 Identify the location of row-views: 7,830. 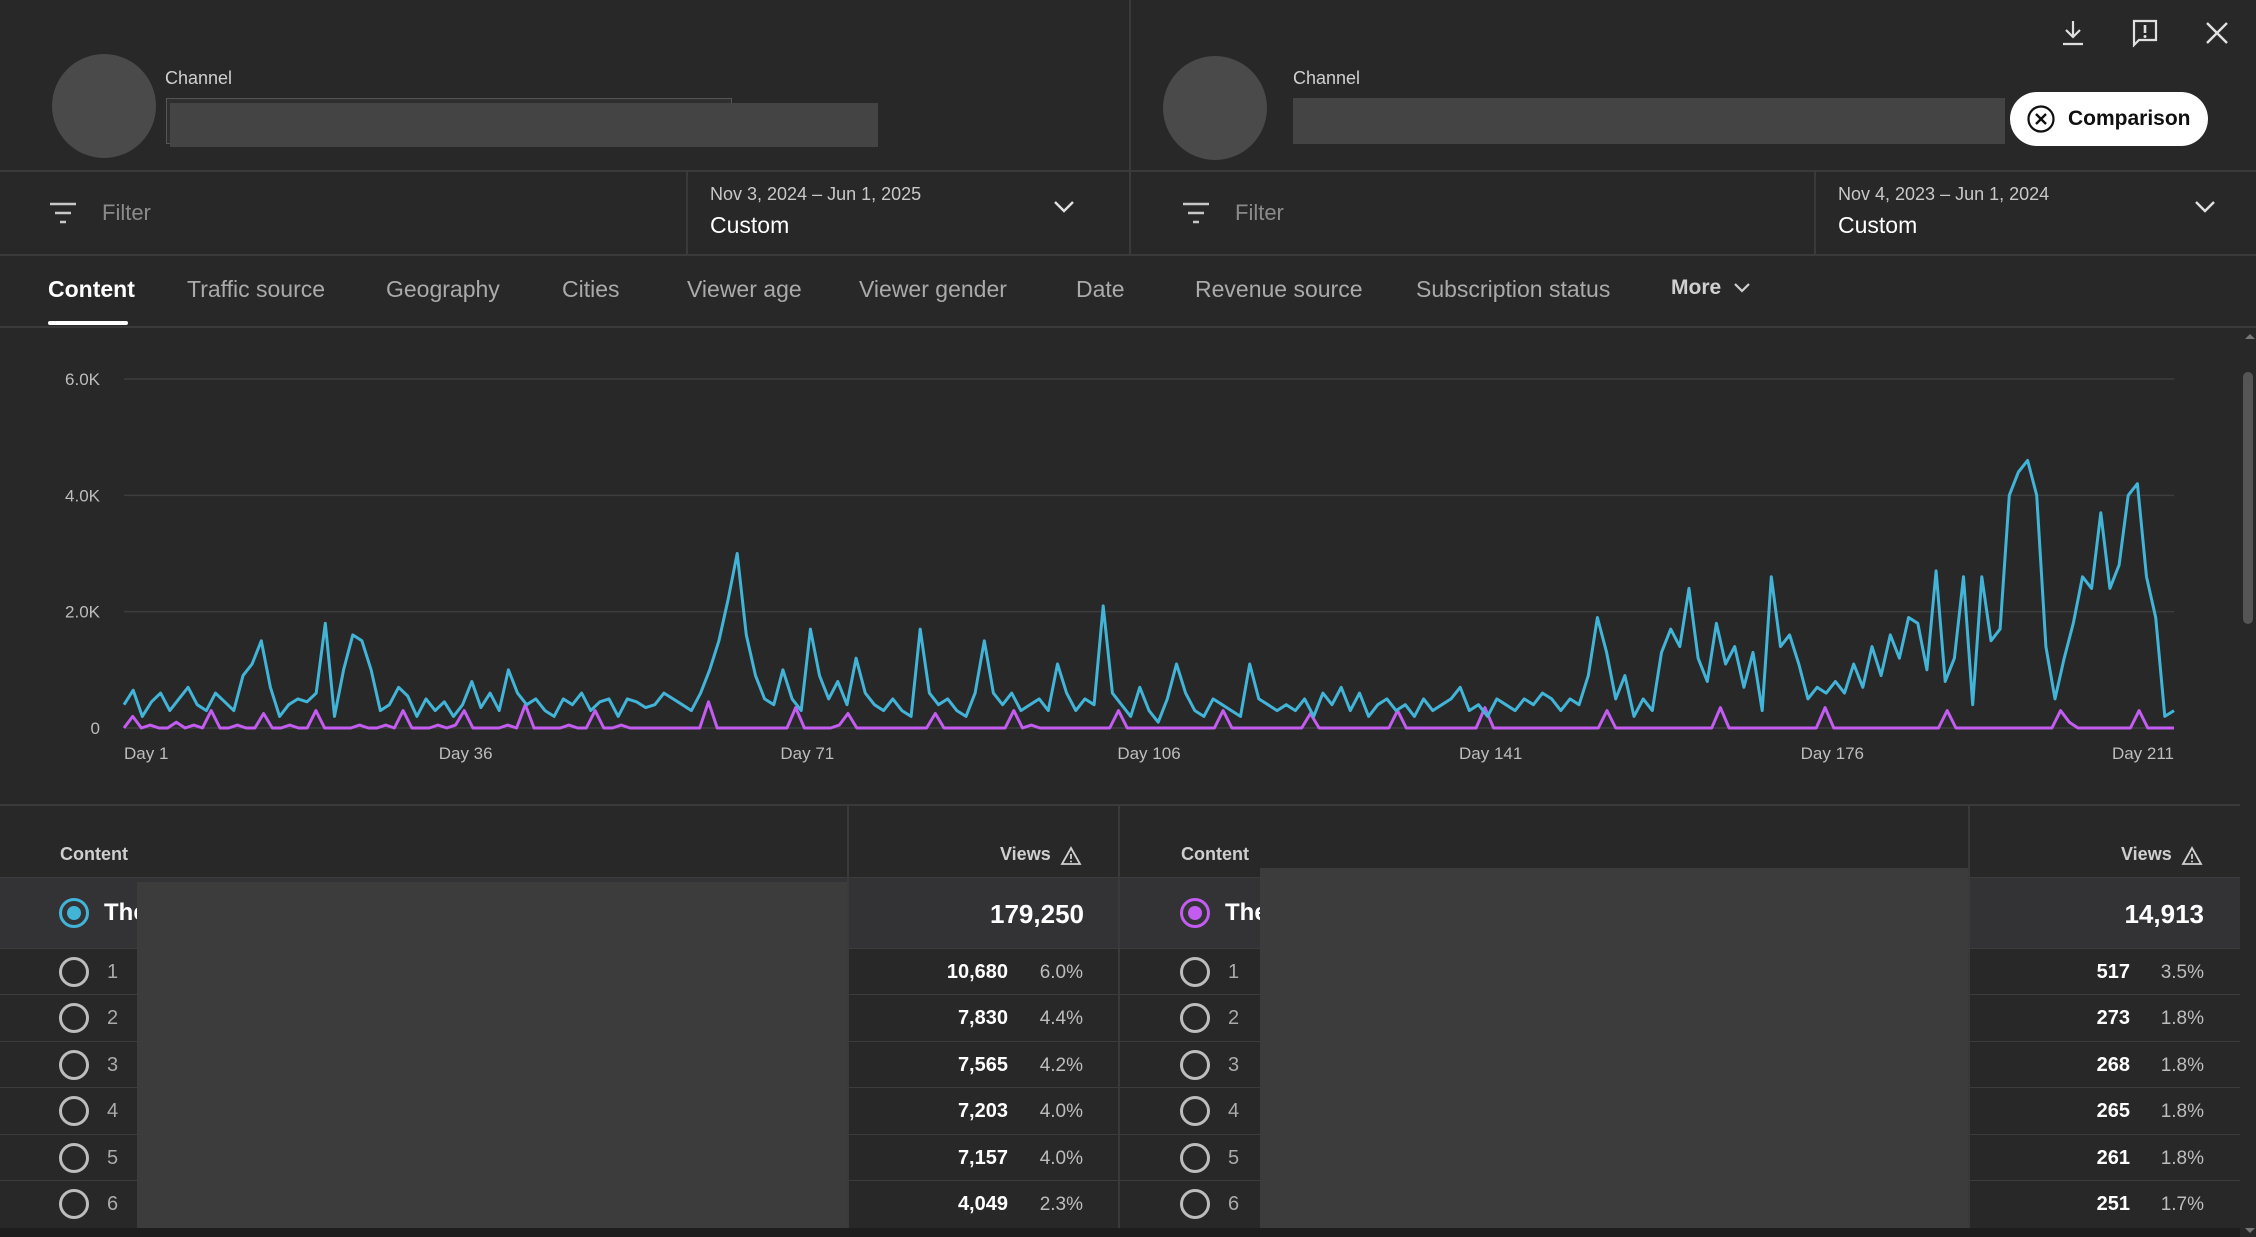
(982, 1018).